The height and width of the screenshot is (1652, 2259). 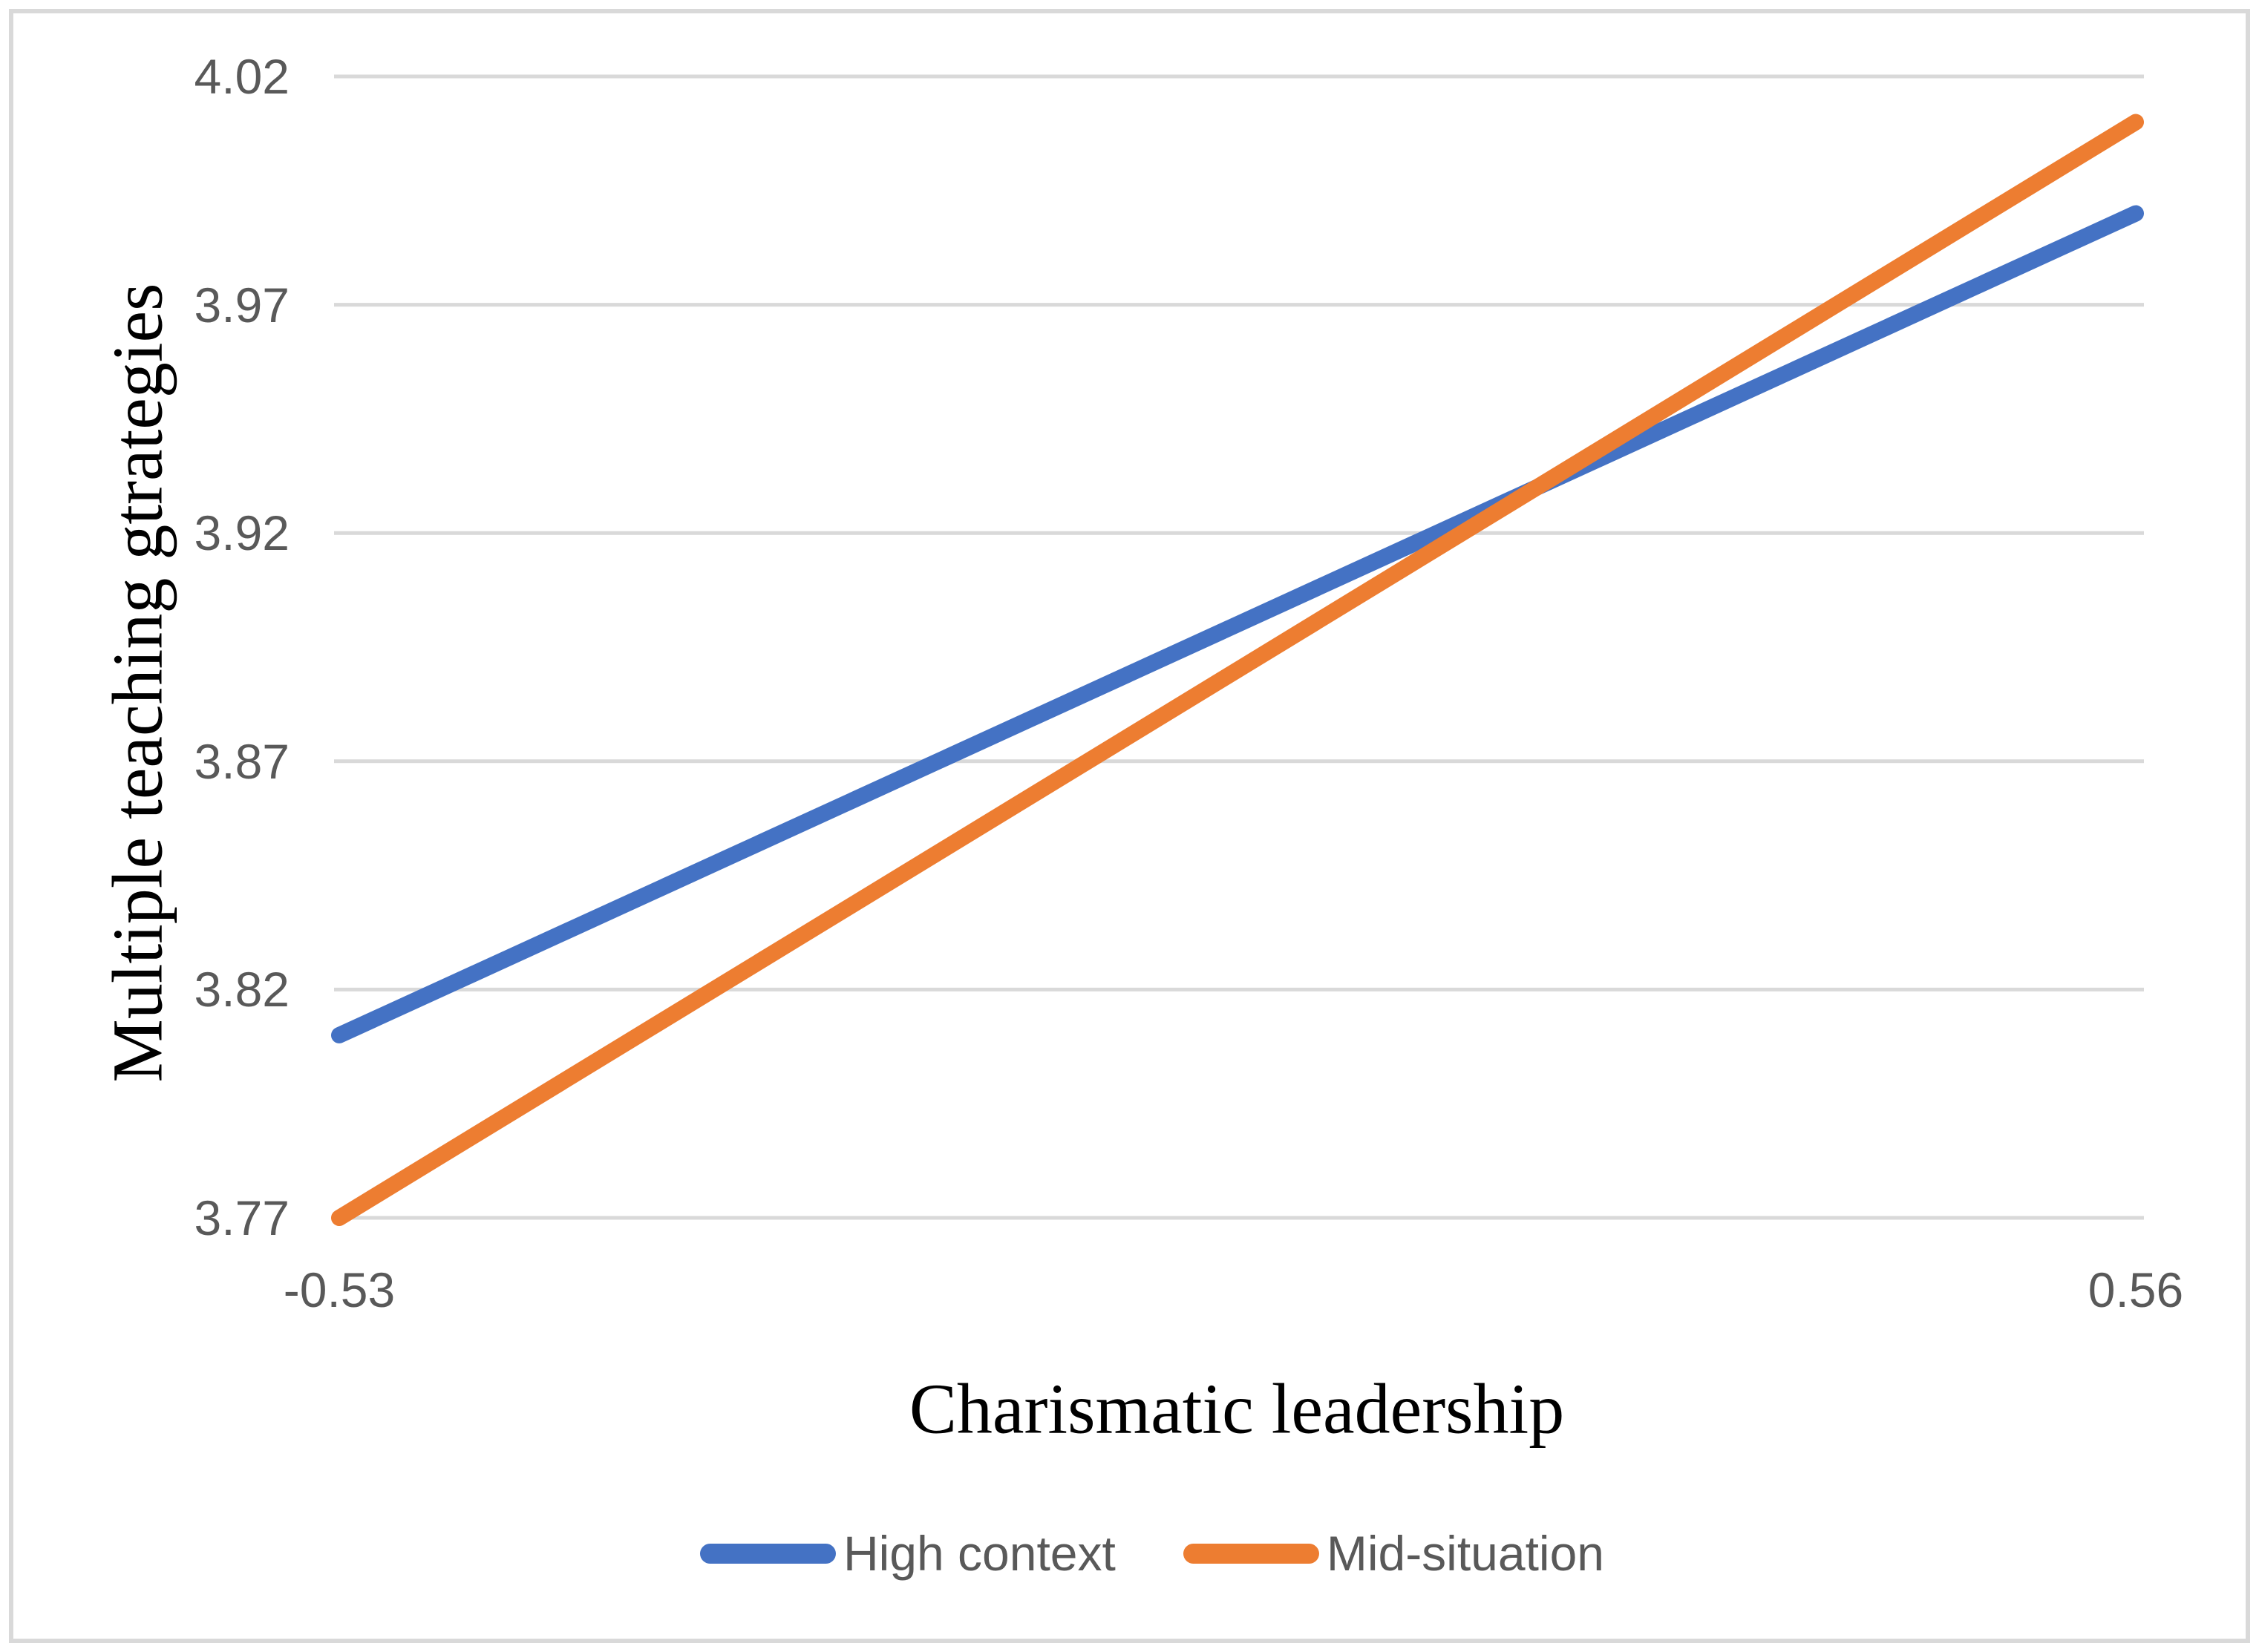 I want to click on legend-label-high-context: High context, so click(x=979, y=1553).